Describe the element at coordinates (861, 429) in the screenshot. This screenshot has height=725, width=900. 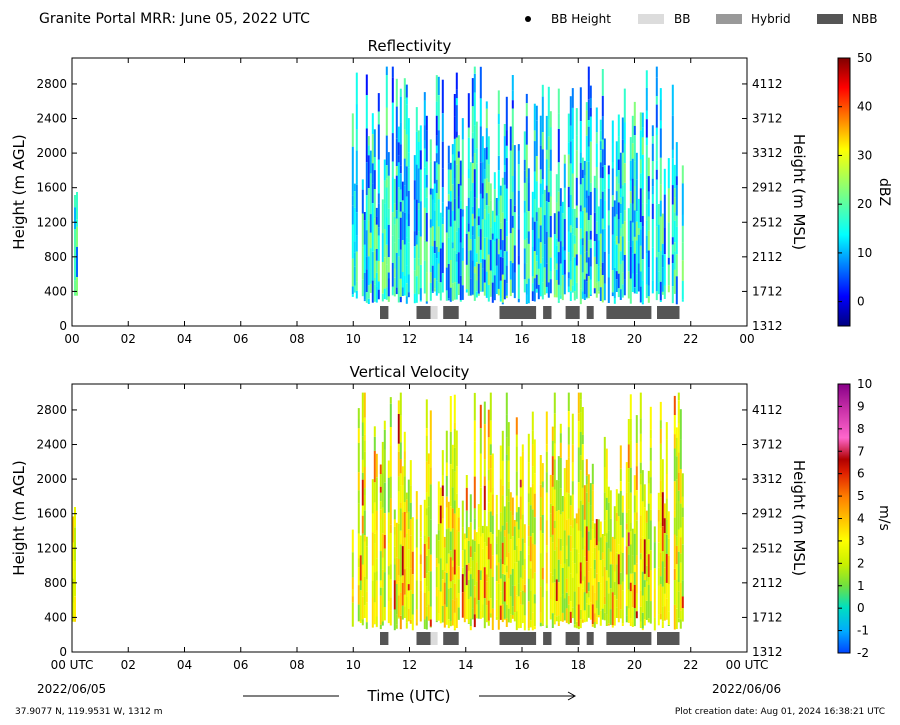
I see `colorbar-tick-label: 8` at that location.